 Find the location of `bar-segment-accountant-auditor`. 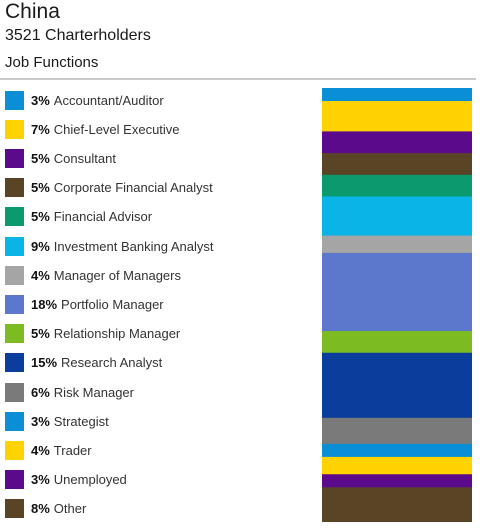

bar-segment-accountant-auditor is located at coordinates (397, 95).